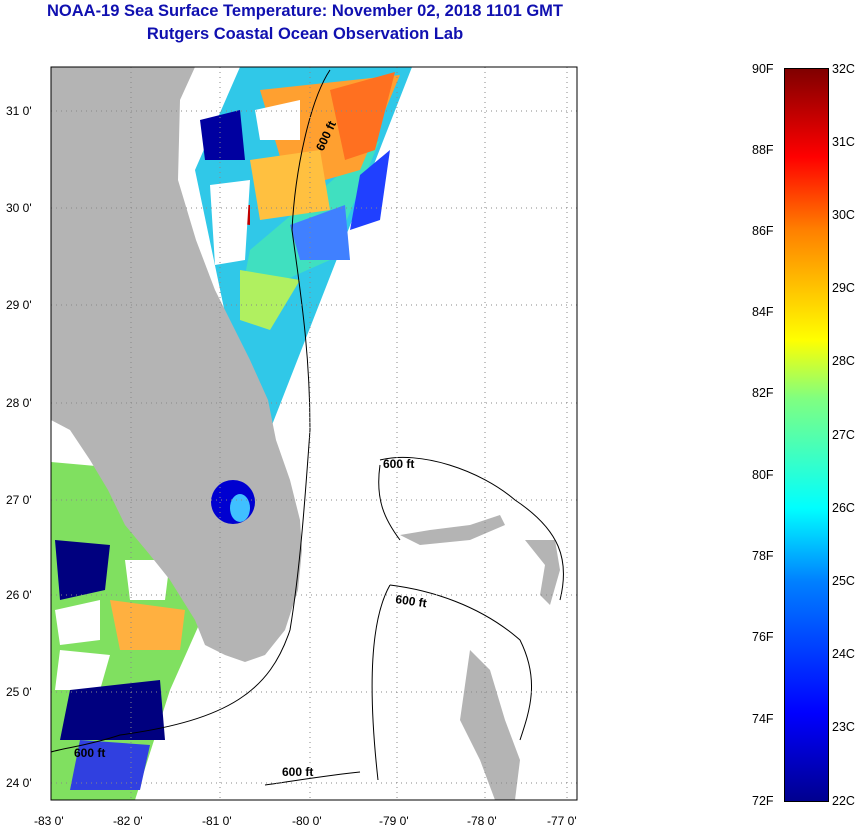 The width and height of the screenshot is (865, 832). I want to click on colorbar-f-label: 88F, so click(763, 150).